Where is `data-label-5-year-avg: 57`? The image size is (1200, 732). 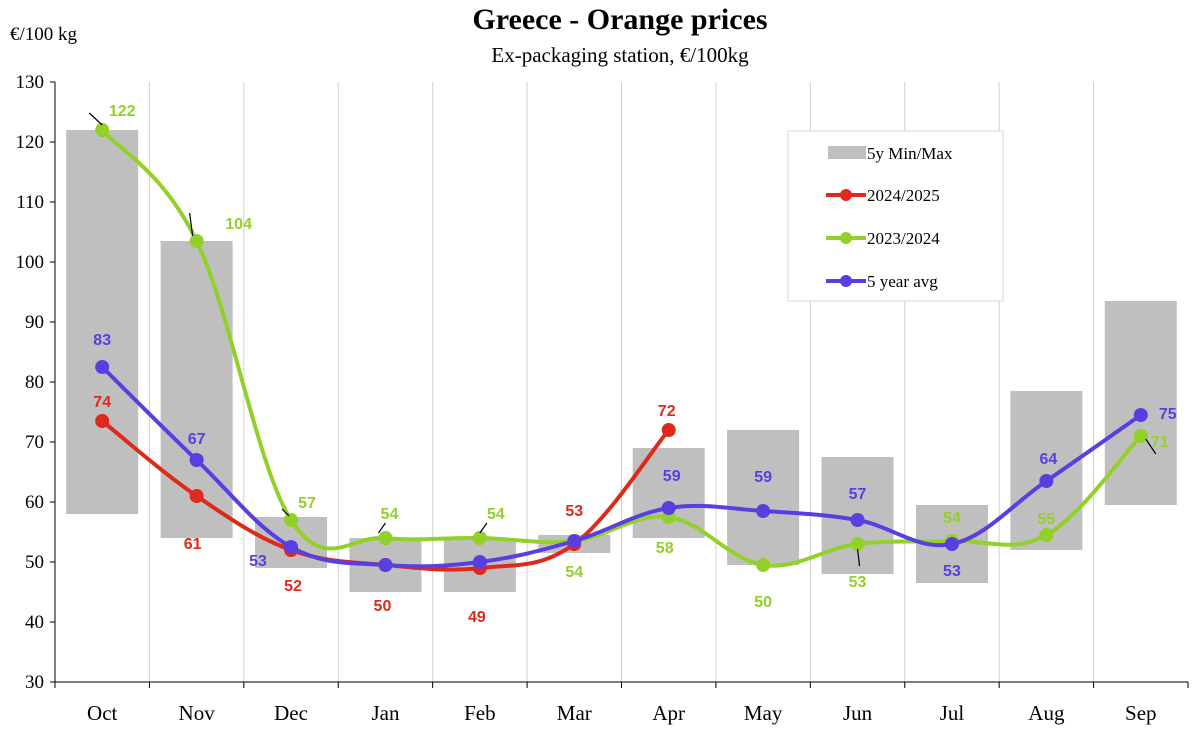 data-label-5-year-avg: 57 is located at coordinates (858, 494).